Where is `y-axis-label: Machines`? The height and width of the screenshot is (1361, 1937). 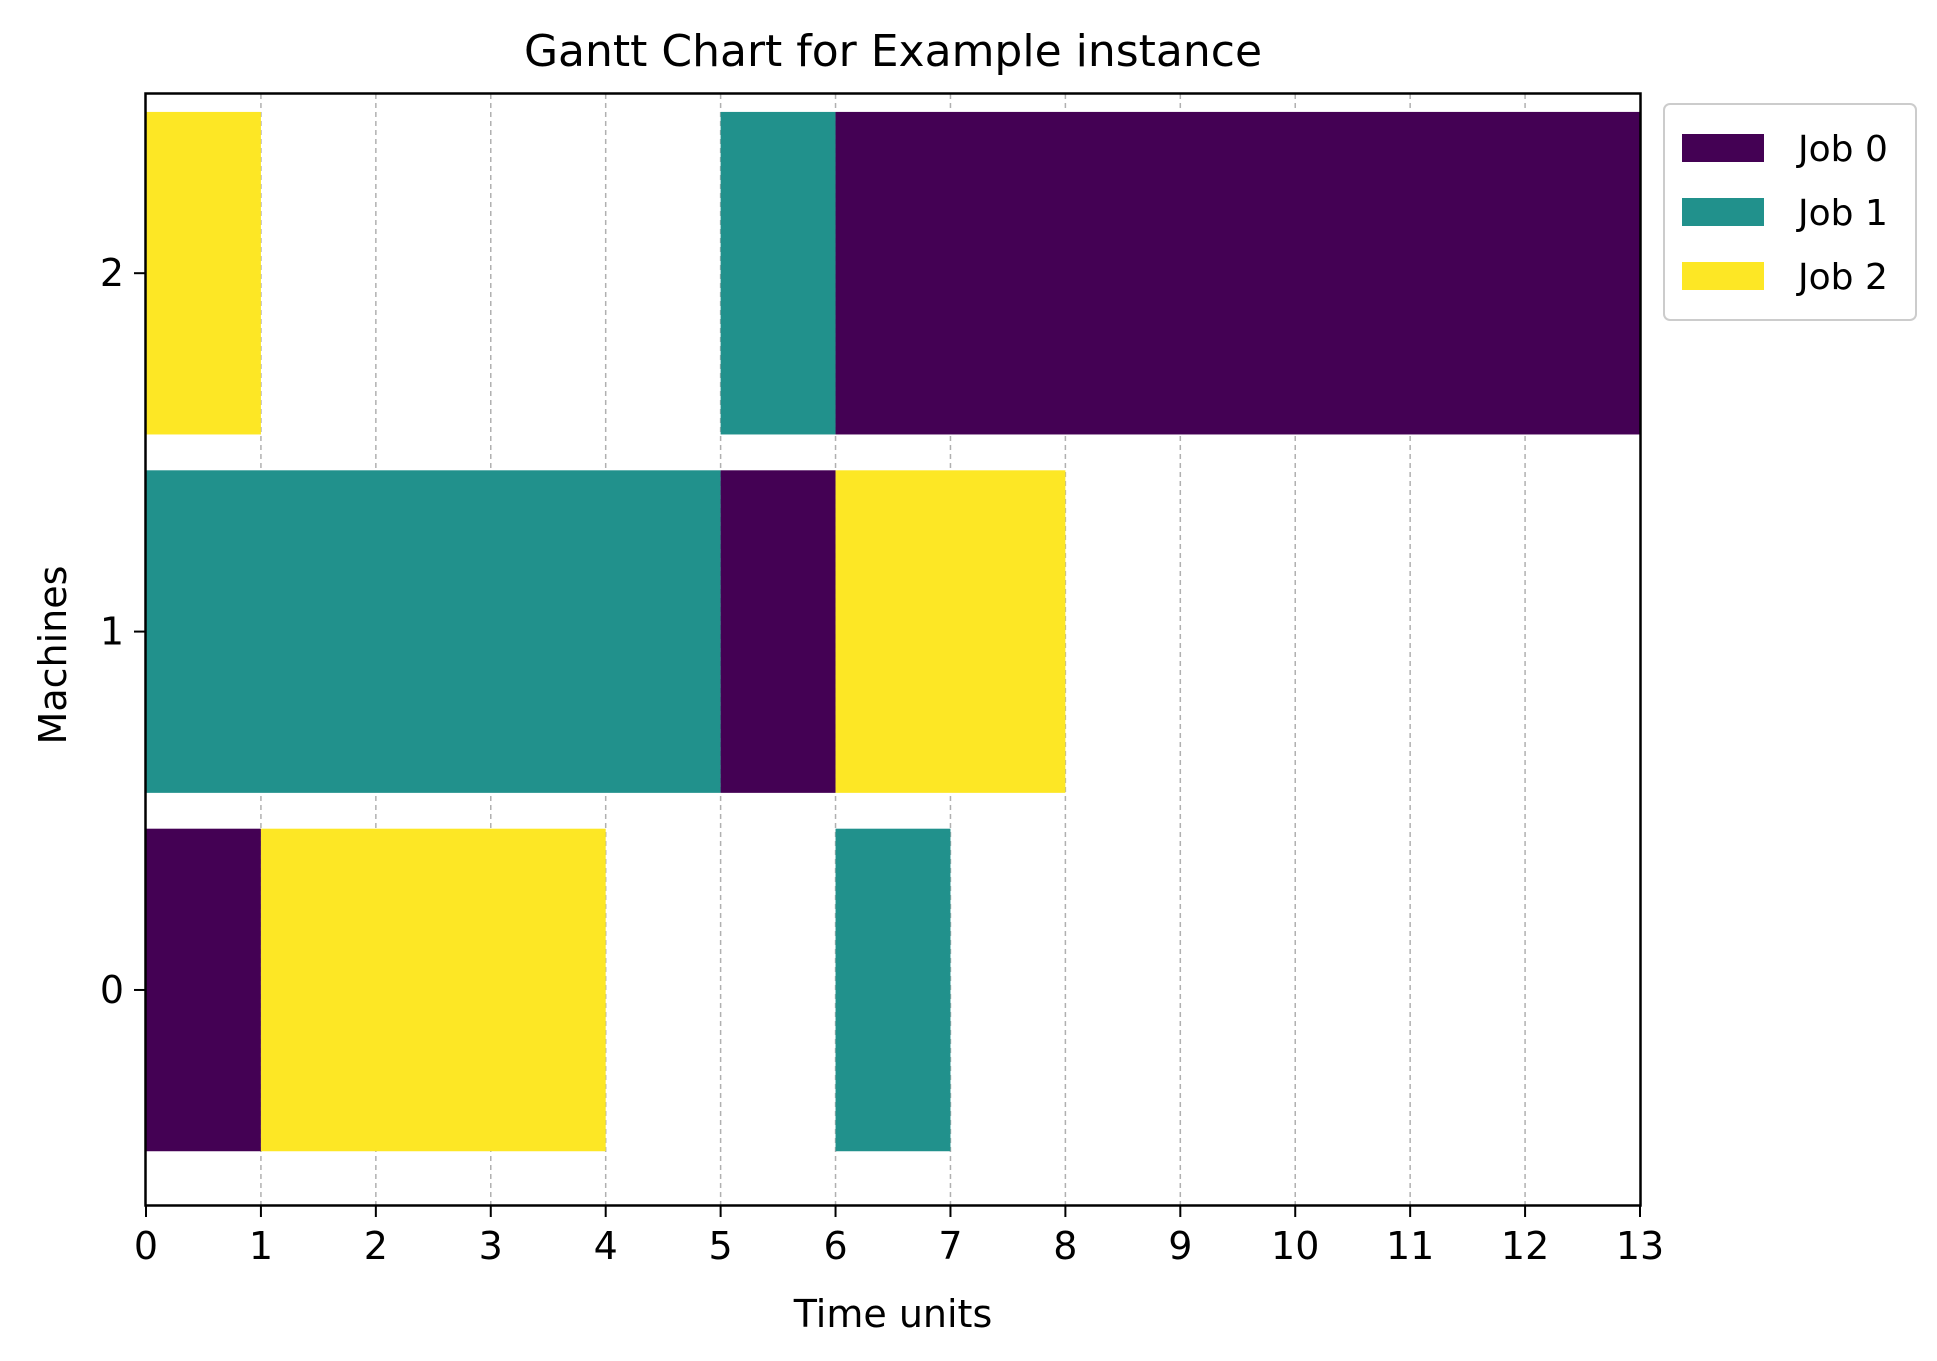
y-axis-label: Machines is located at coordinates (53, 655).